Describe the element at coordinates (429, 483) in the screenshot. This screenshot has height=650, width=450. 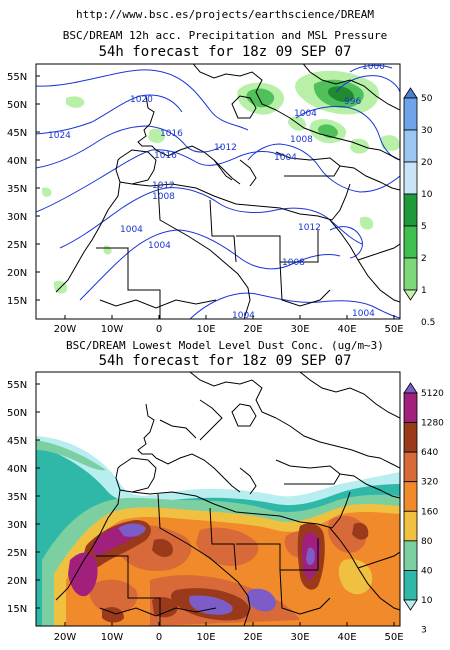
I see `colorbar-label: 320` at that location.